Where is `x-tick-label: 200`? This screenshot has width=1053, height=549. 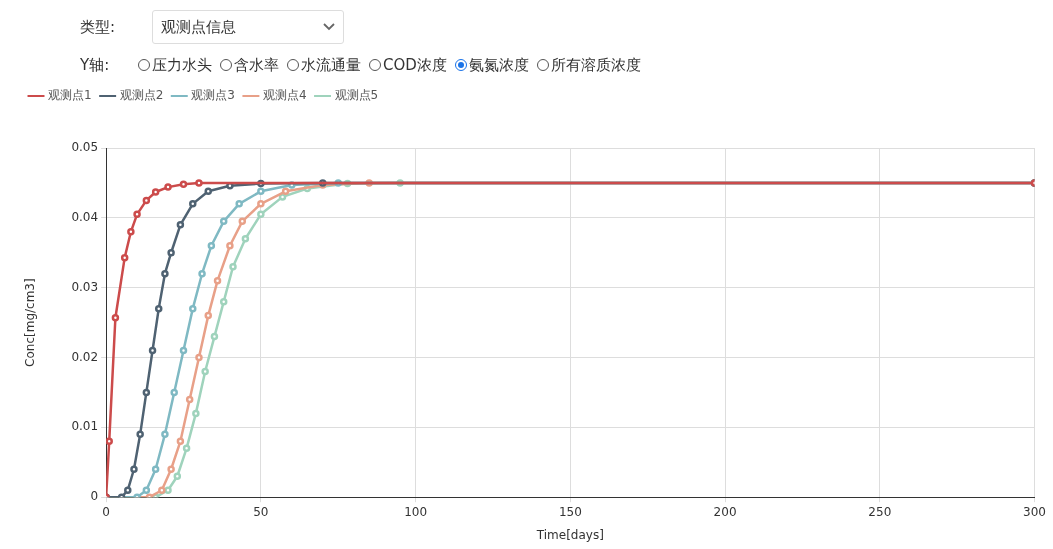
x-tick-label: 200 is located at coordinates (725, 511).